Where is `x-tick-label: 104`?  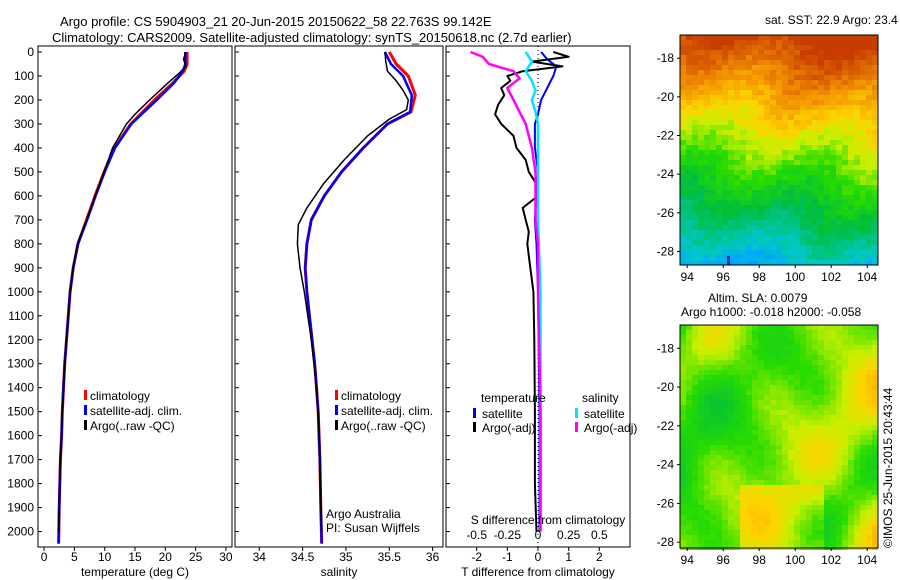
x-tick-label: 104 is located at coordinates (867, 560).